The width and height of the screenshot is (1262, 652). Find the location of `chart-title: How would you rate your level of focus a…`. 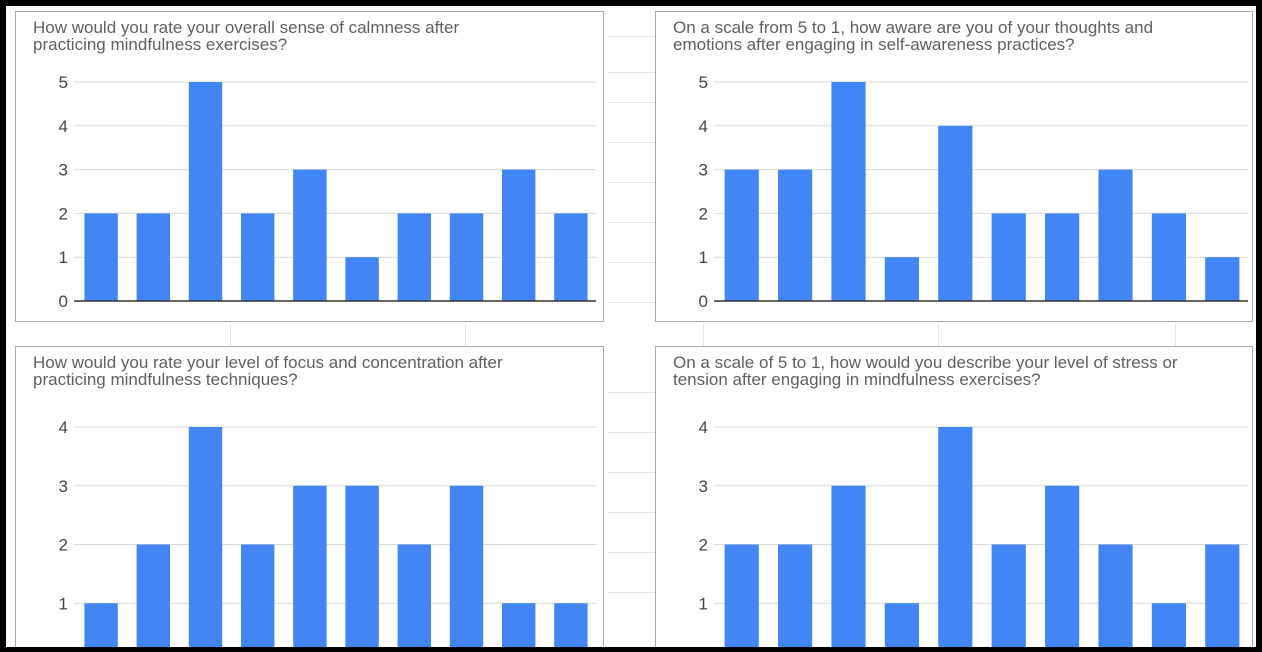

chart-title: How would you rate your level of focus a… is located at coordinates (268, 371).